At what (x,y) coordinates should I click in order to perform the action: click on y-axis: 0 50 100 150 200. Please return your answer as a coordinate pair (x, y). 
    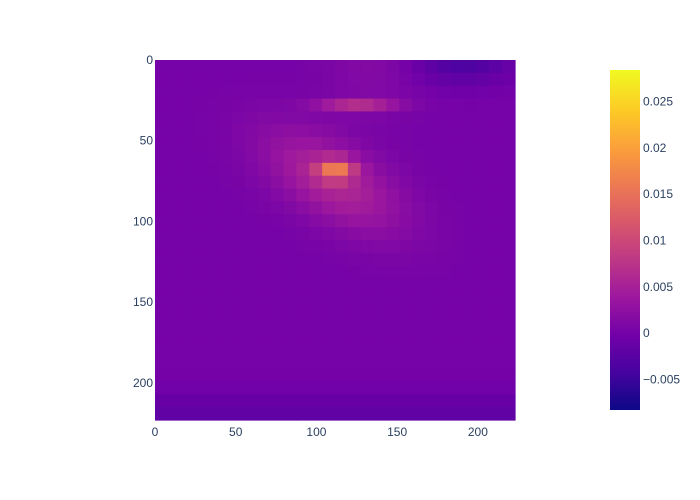
    Looking at the image, I should click on (143, 221).